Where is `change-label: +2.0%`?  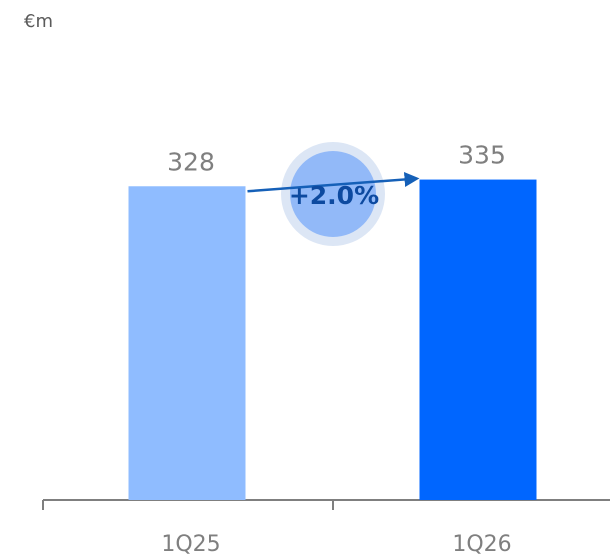 change-label: +2.0% is located at coordinates (334, 195).